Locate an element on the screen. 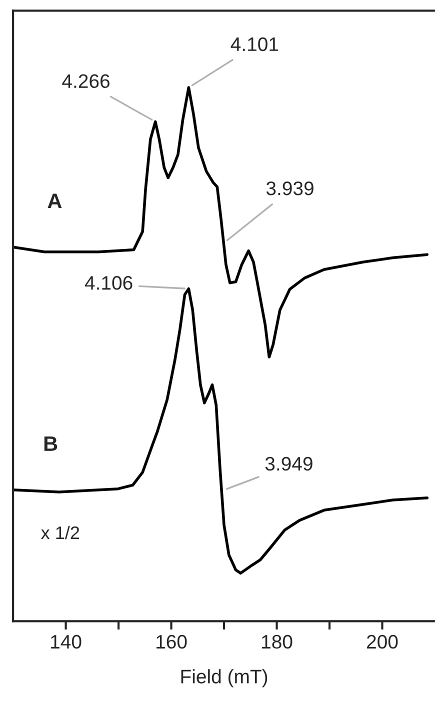 The width and height of the screenshot is (435, 714). annotation: 3.949 is located at coordinates (288, 463).